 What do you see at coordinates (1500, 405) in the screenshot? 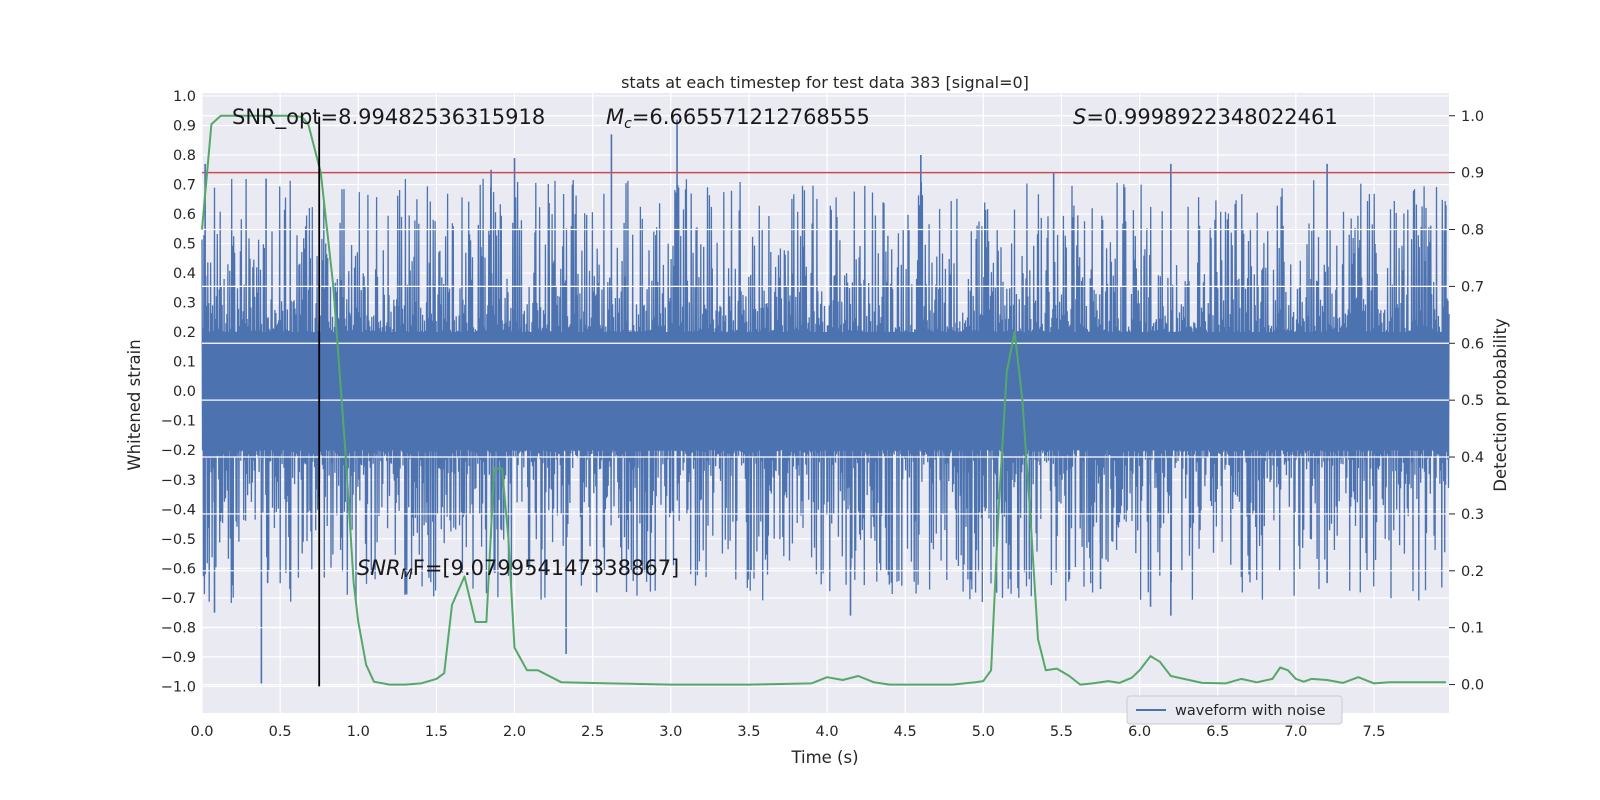
I see `y-axis-label-right: Detection probability` at bounding box center [1500, 405].